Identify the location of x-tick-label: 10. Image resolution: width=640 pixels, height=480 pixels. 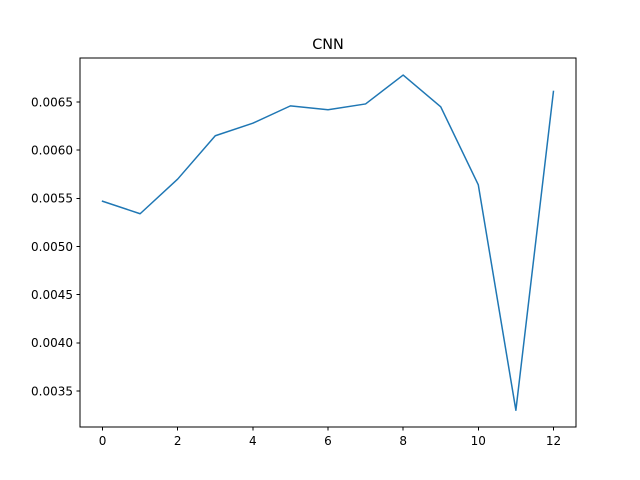
(478, 441).